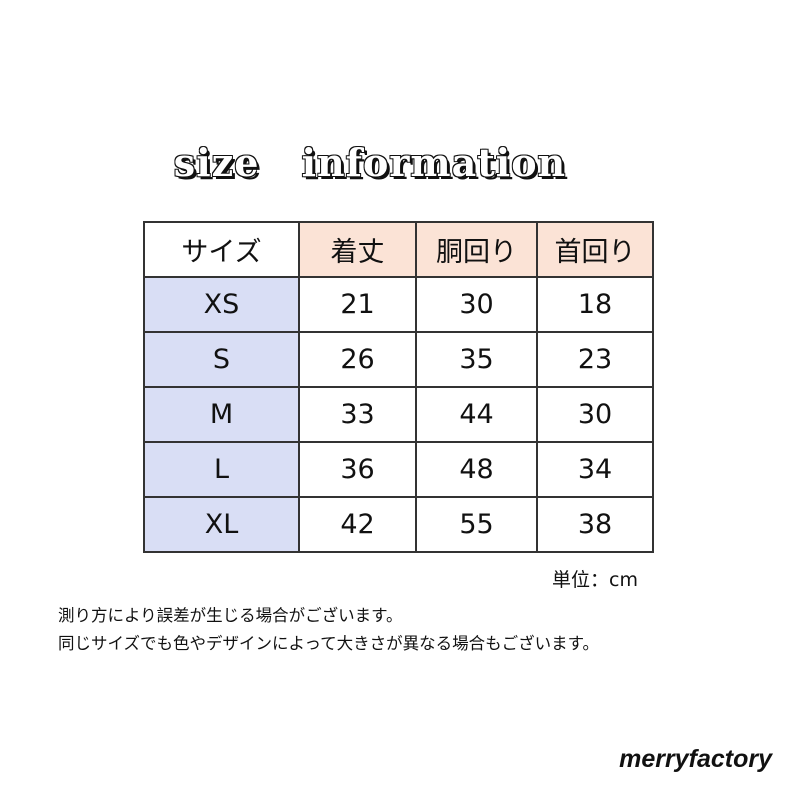 Image resolution: width=800 pixels, height=800 pixels. What do you see at coordinates (221, 414) in the screenshot?
I see `size-cell: M` at bounding box center [221, 414].